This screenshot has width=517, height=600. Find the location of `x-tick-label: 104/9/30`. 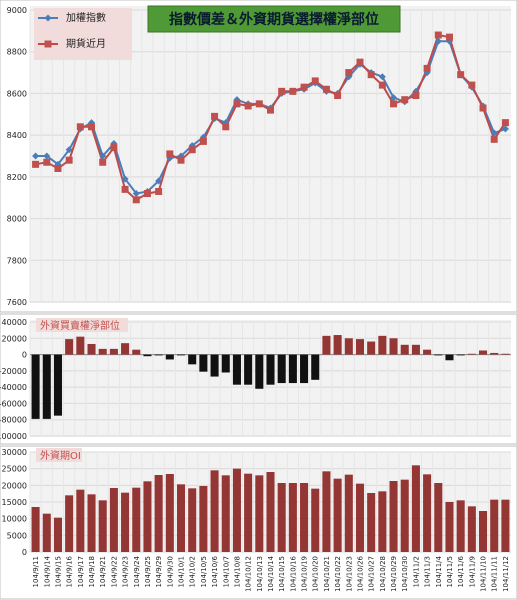

x-tick-label: 104/9/30 is located at coordinates (170, 571).